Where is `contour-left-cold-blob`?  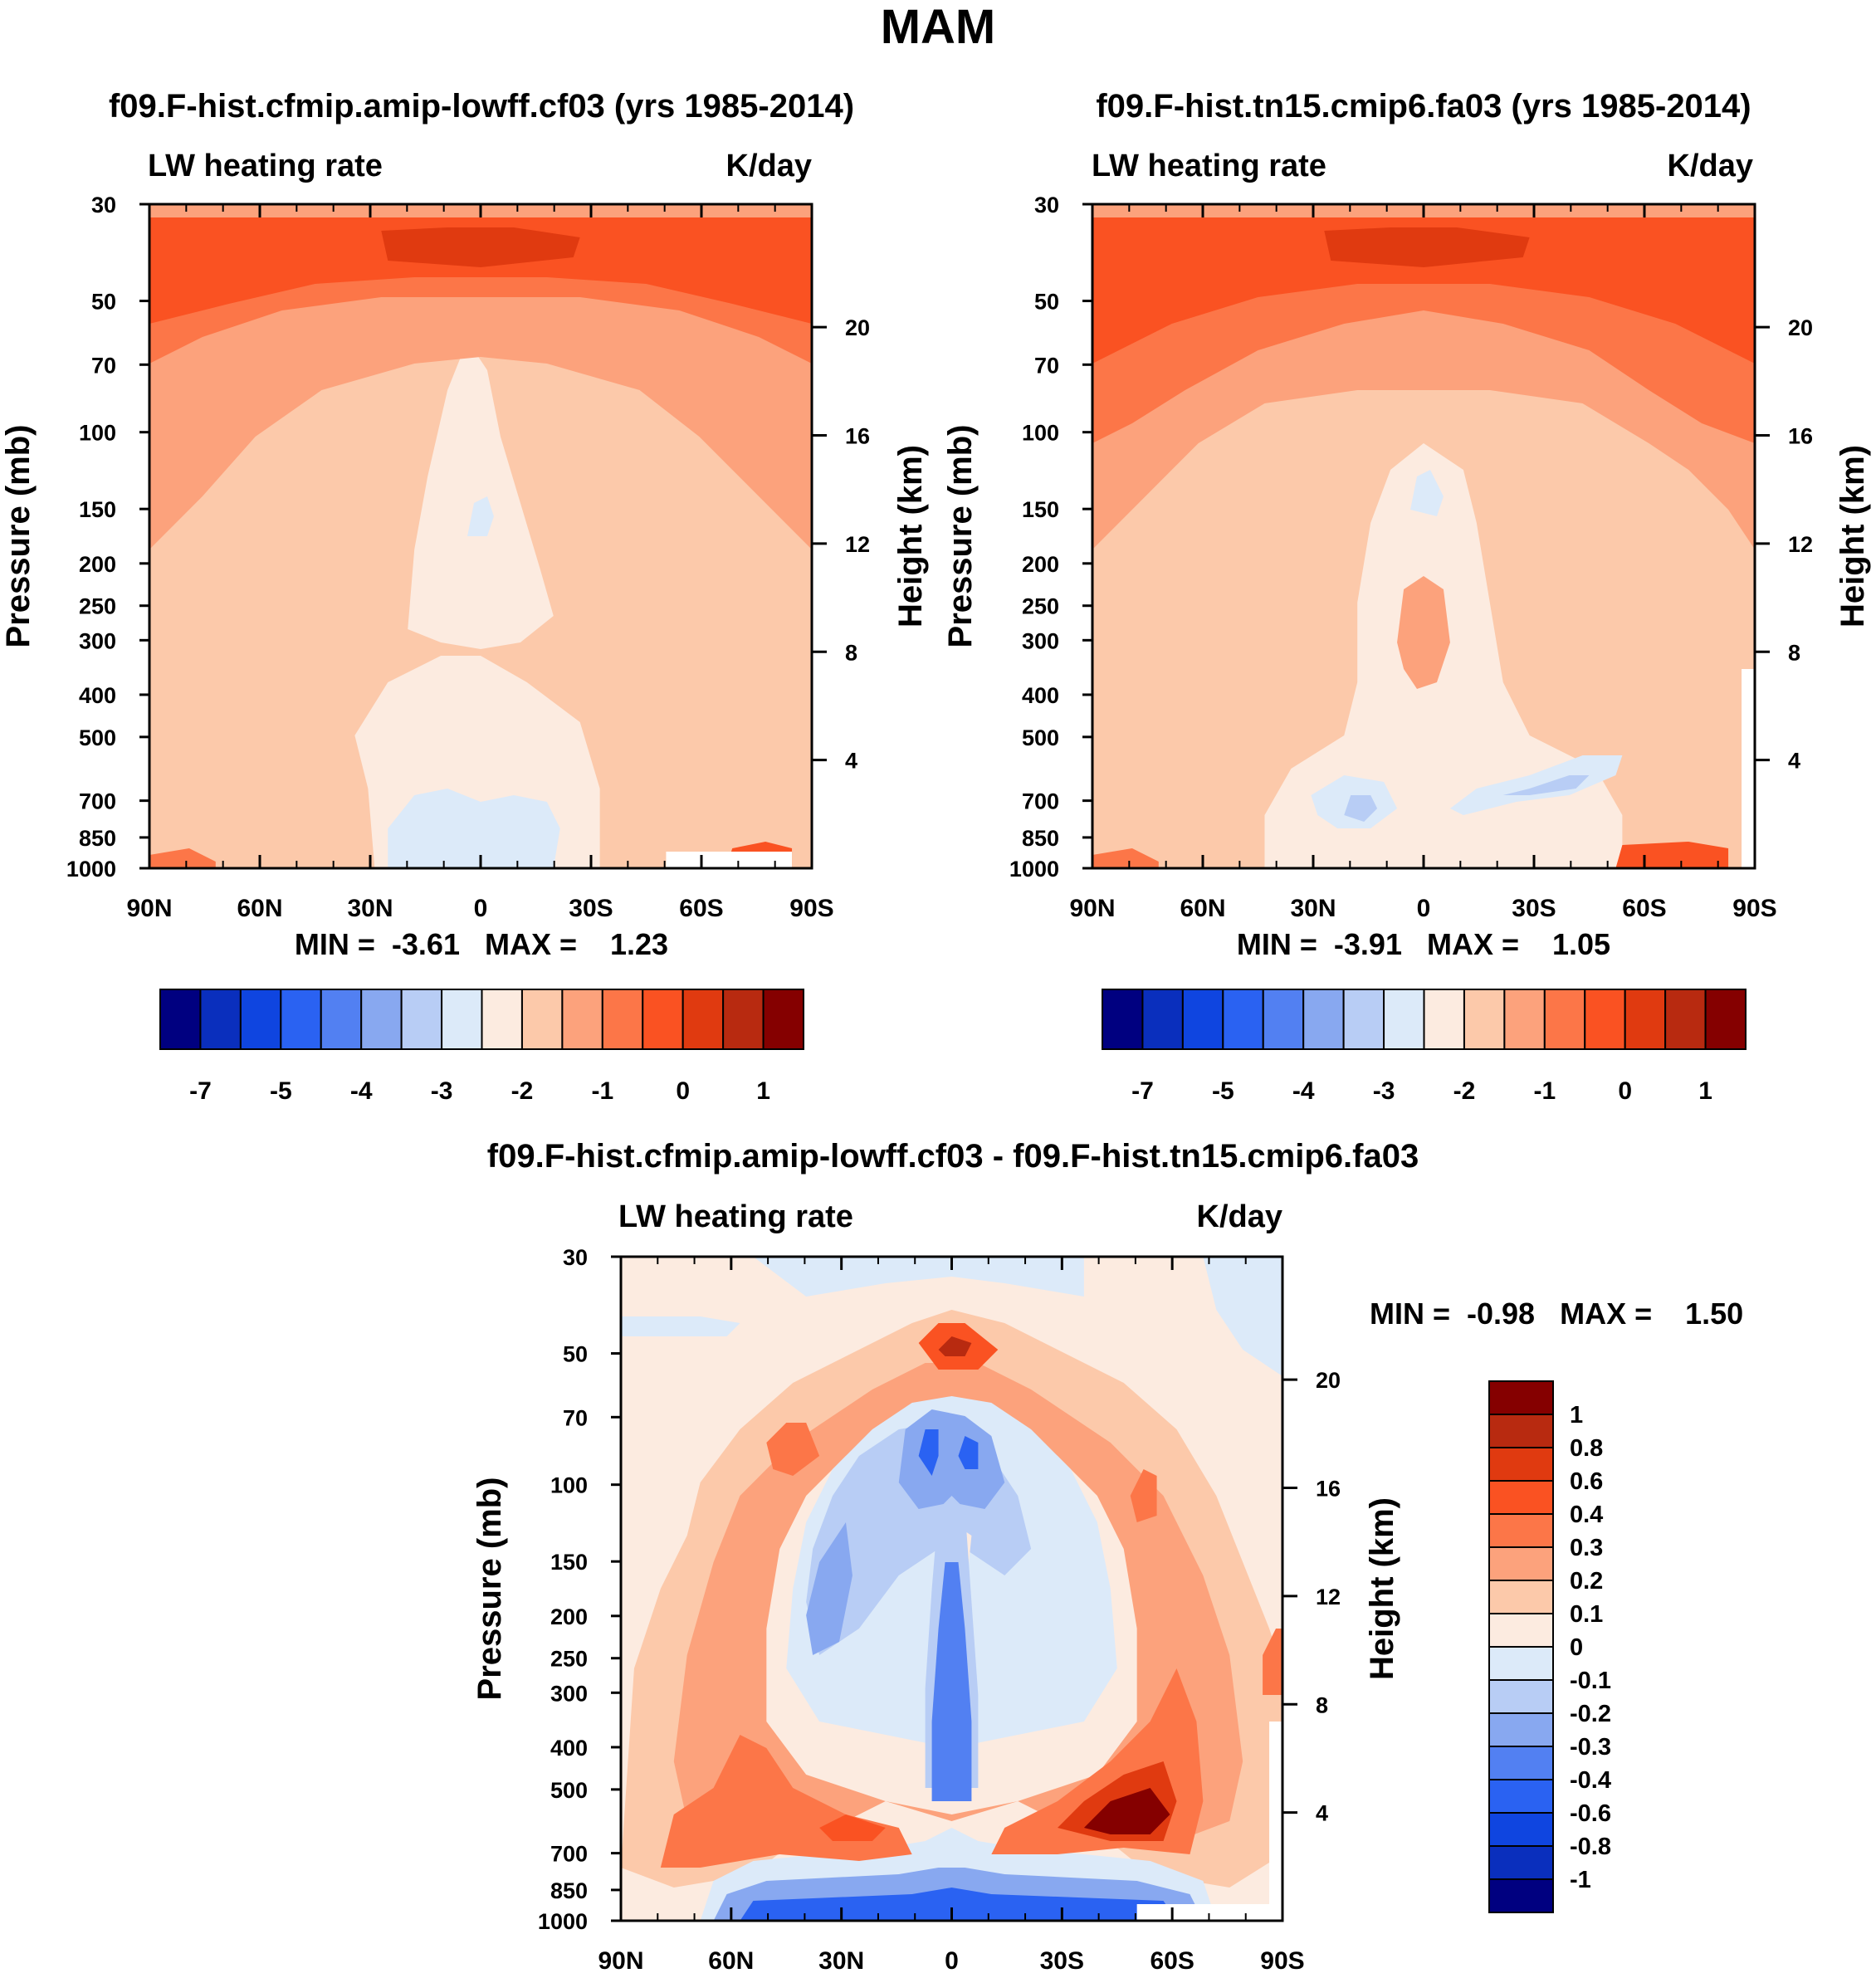 contour-left-cold-blob is located at coordinates (829, 1588).